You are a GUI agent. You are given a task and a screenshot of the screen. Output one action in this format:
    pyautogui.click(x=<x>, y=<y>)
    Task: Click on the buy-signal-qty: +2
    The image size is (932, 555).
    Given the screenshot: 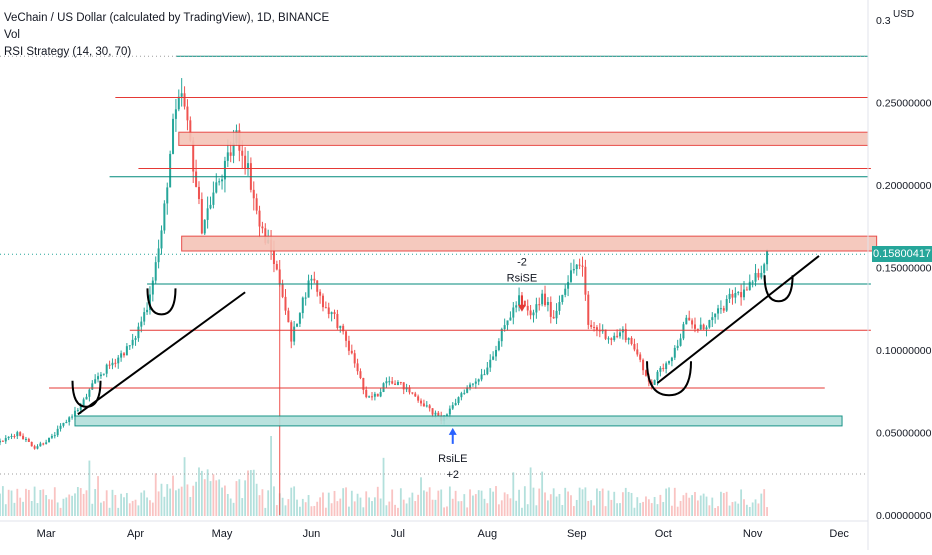 What is the action you would take?
    pyautogui.click(x=452, y=475)
    